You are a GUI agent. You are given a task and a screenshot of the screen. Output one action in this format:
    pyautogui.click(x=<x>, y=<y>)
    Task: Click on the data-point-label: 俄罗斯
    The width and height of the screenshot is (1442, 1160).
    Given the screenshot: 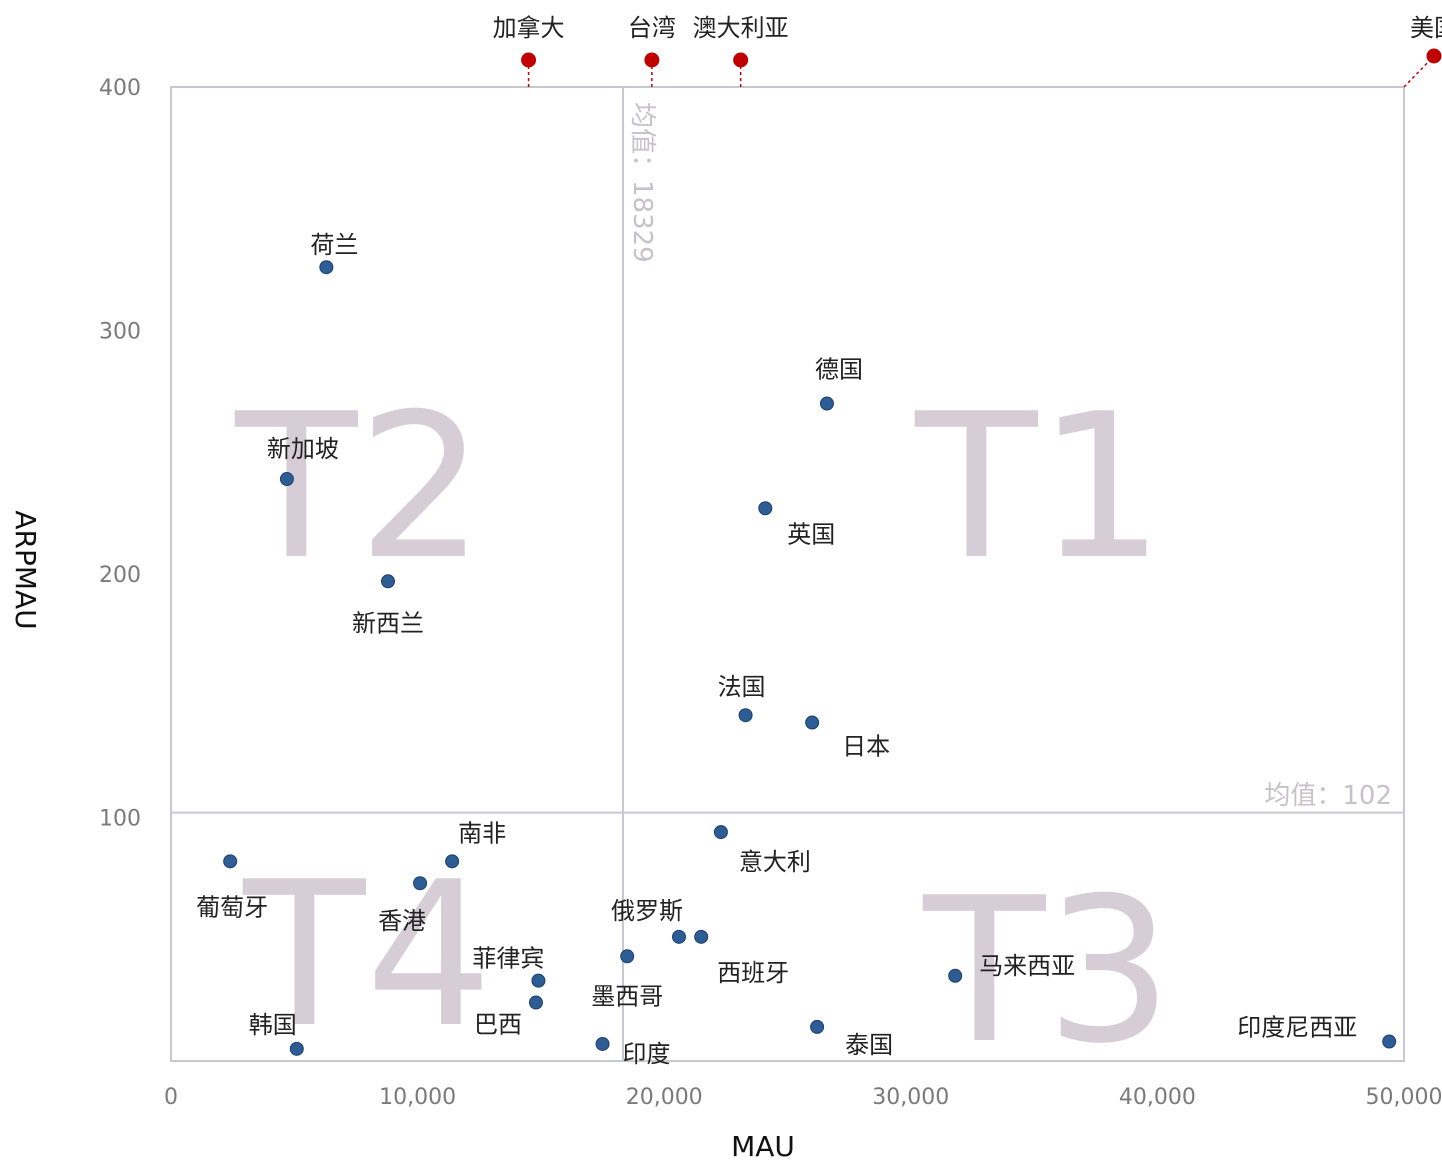 What is the action you would take?
    pyautogui.click(x=647, y=911)
    